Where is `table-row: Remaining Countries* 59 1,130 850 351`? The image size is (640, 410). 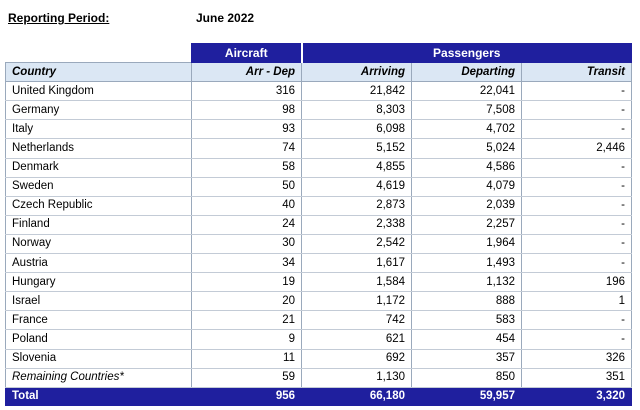 table-row: Remaining Countries* 59 1,130 850 351 is located at coordinates (318, 378).